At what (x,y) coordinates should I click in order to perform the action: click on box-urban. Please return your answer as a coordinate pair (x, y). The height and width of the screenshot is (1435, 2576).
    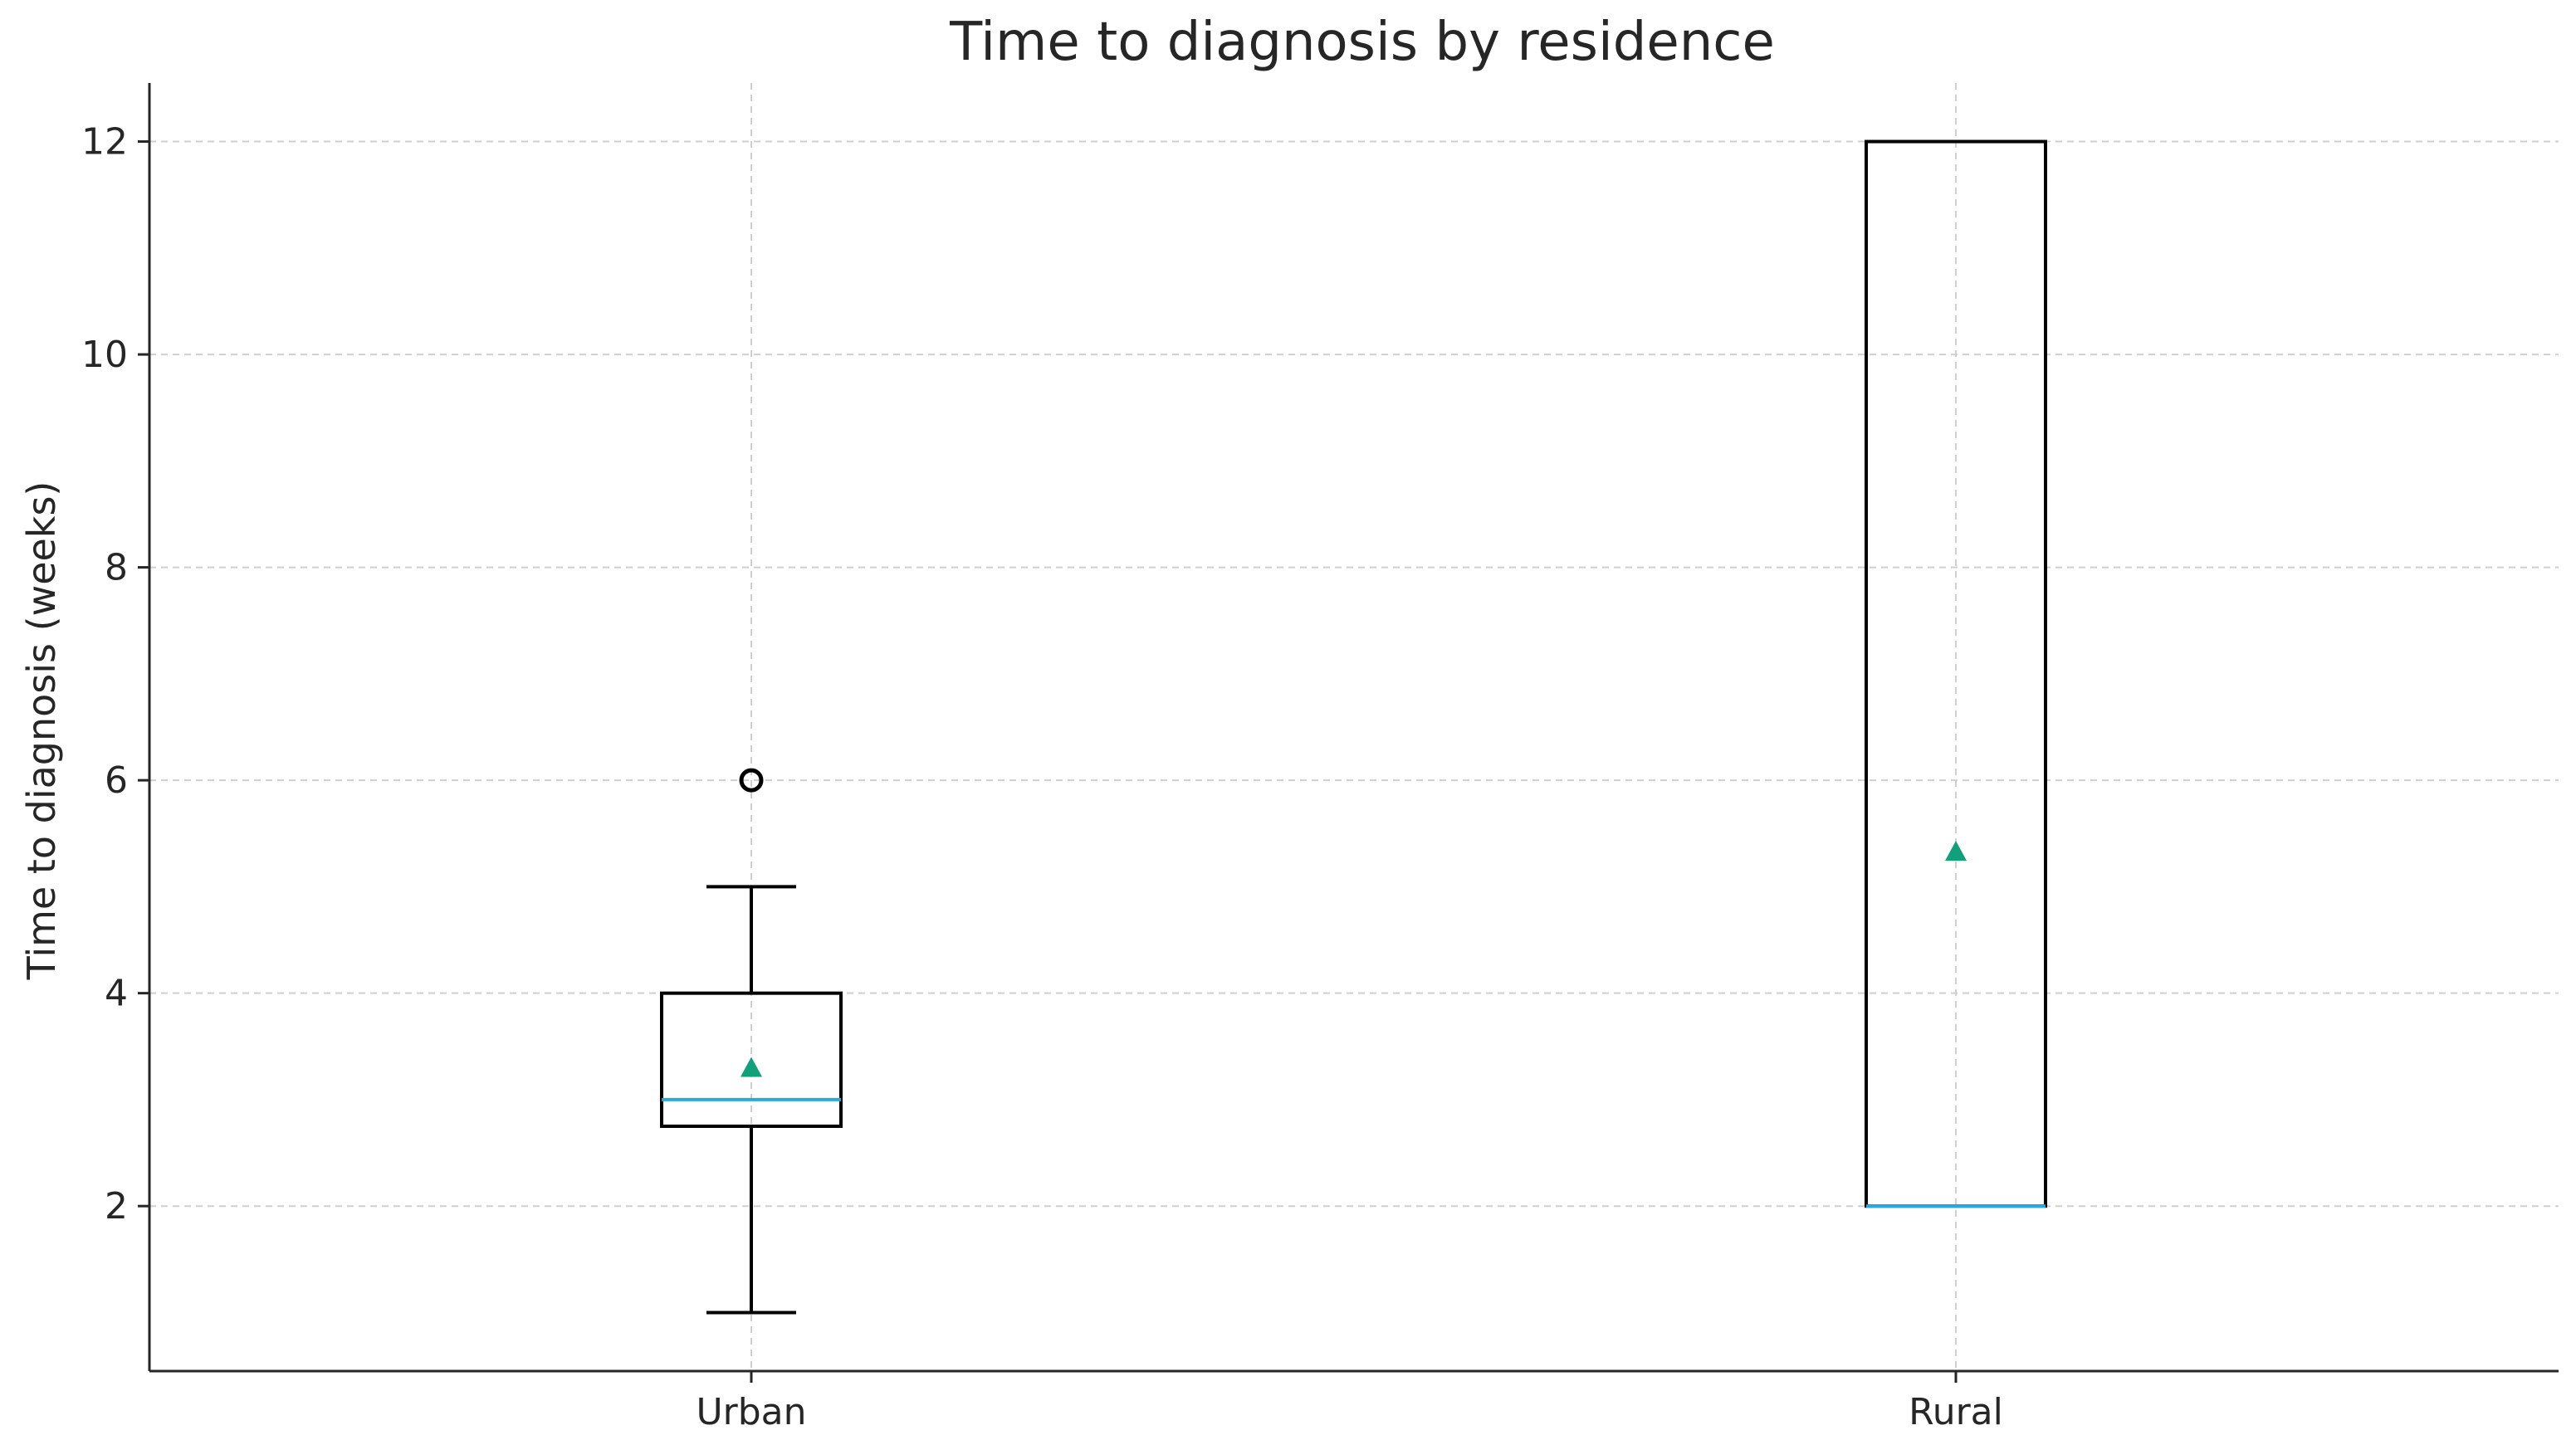
    Looking at the image, I should click on (751, 1041).